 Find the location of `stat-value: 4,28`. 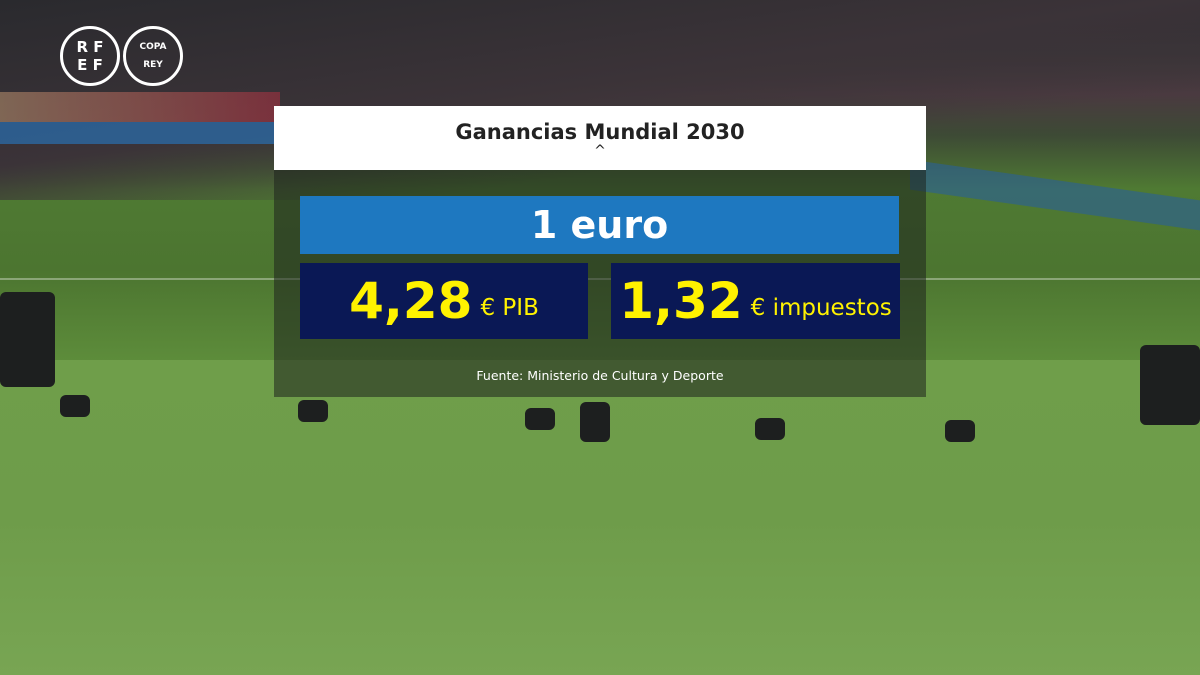

stat-value: 4,28 is located at coordinates (411, 301).